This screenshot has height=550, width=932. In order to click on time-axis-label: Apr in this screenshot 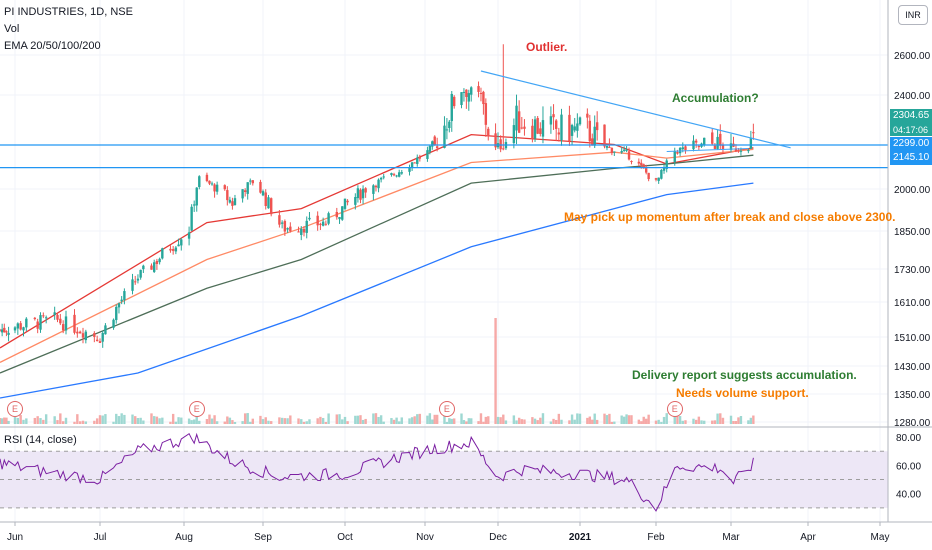, I will do `click(808, 537)`.